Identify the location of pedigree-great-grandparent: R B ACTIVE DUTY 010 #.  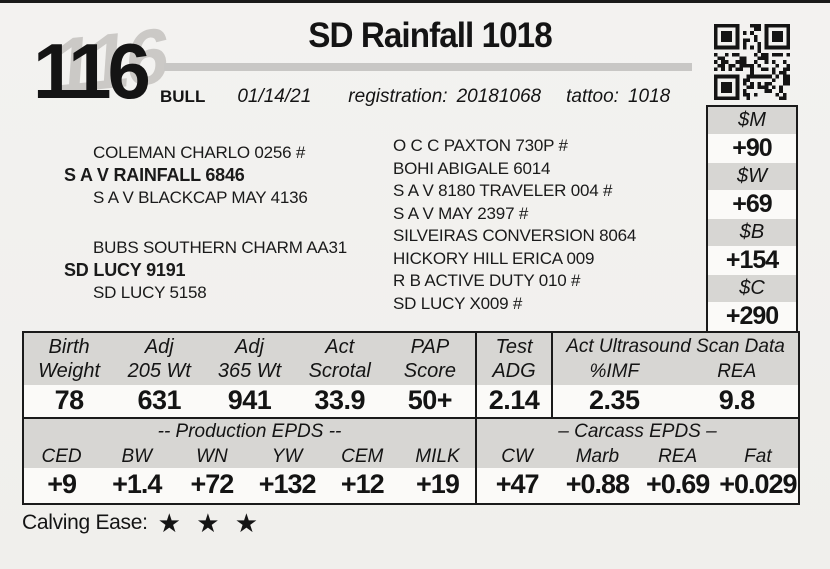
(487, 280).